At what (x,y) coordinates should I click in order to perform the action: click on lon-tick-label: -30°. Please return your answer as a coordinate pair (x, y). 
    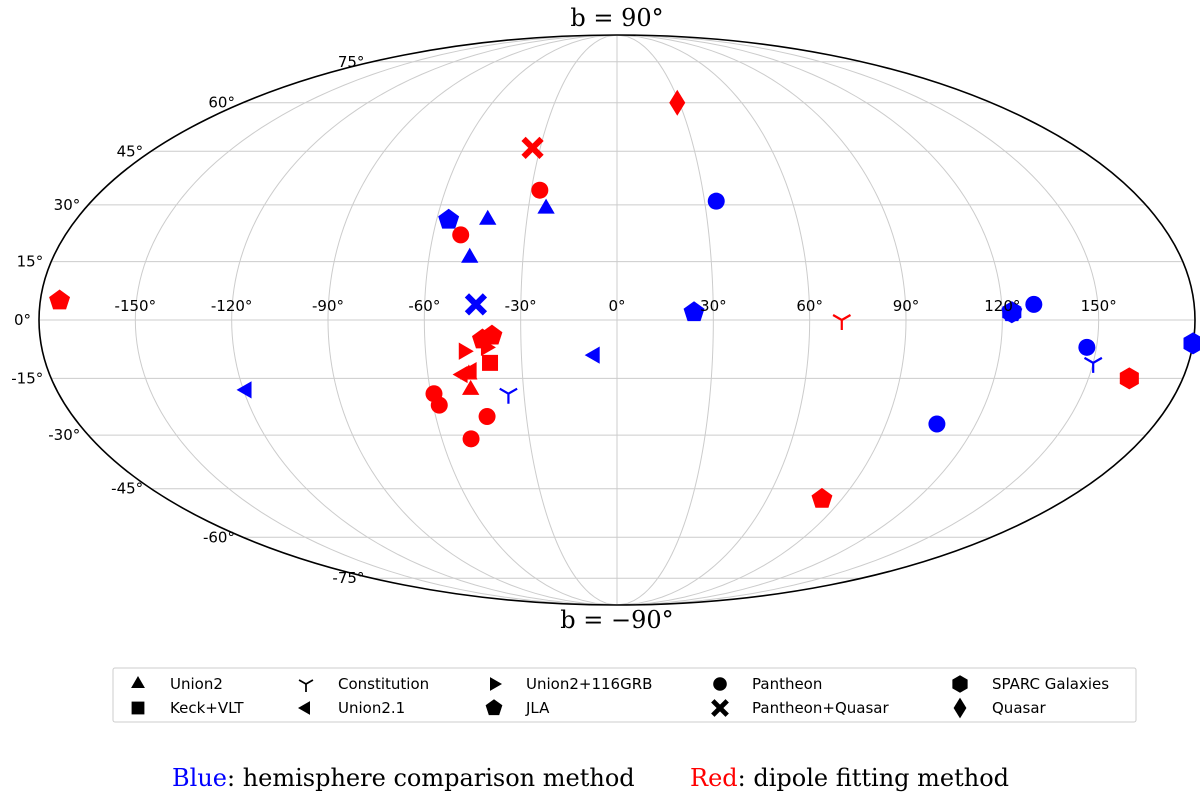
    Looking at the image, I should click on (521, 306).